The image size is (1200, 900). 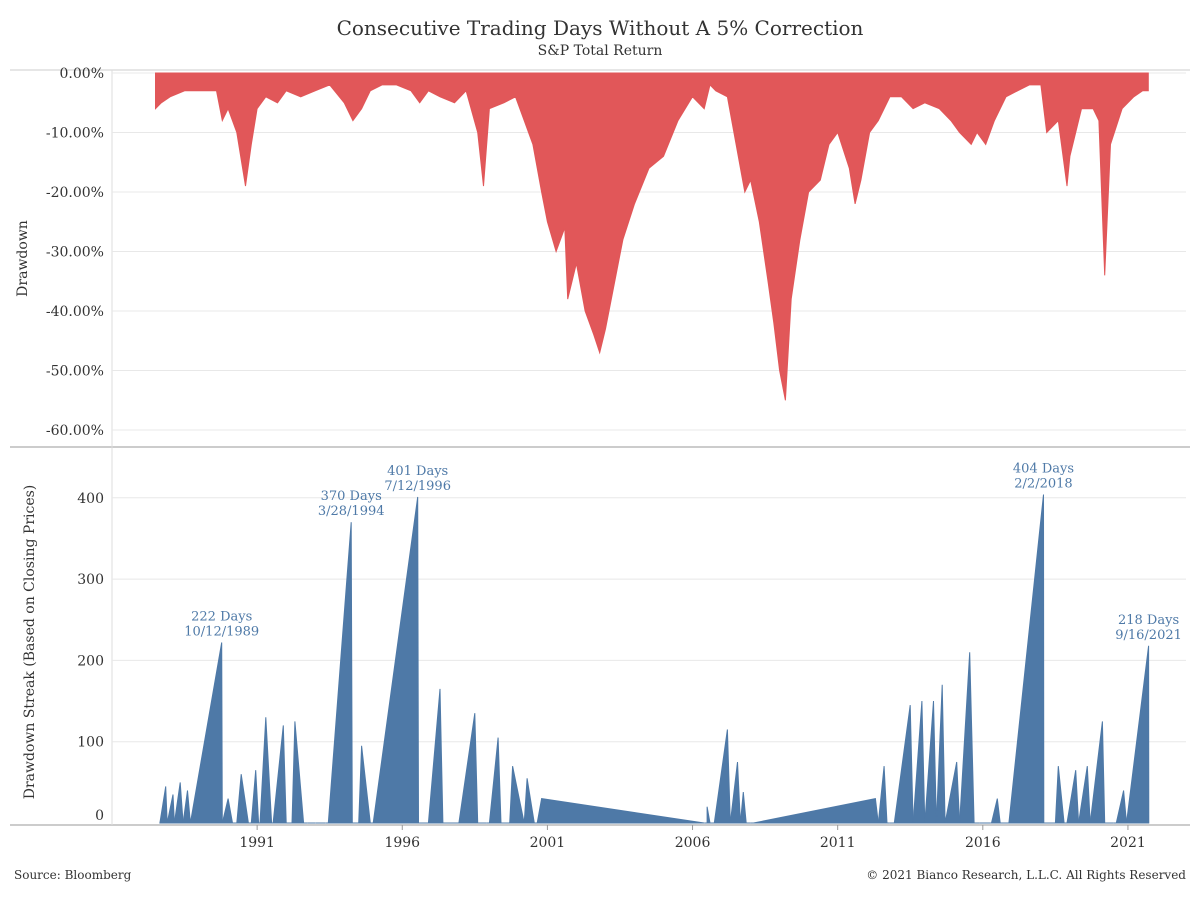 I want to click on streak-y-tick-label: 0, so click(x=99, y=816).